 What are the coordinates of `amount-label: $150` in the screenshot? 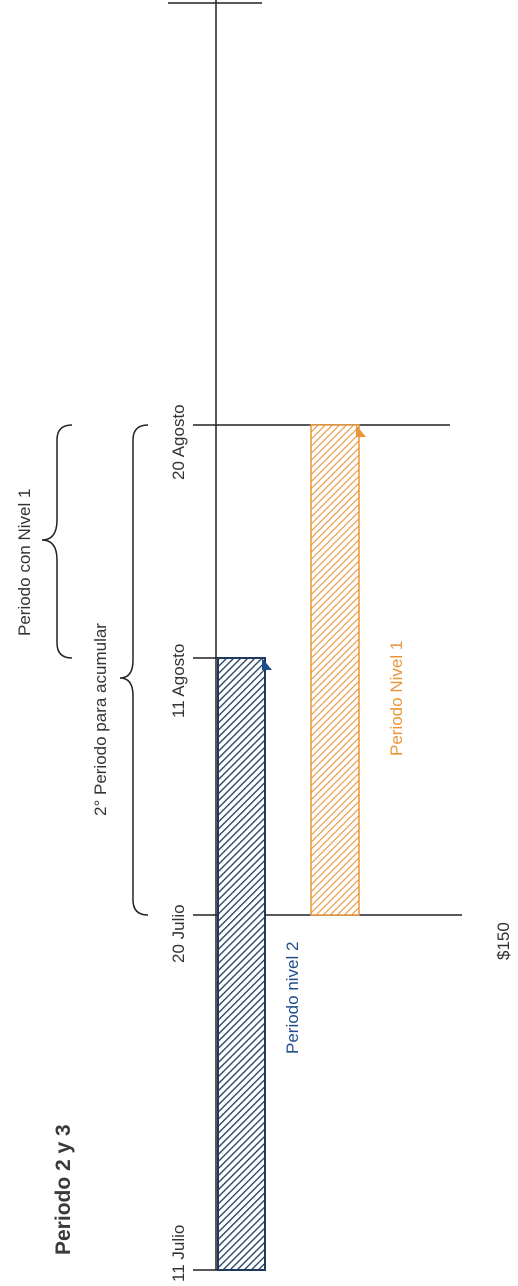 It's located at (503, 941).